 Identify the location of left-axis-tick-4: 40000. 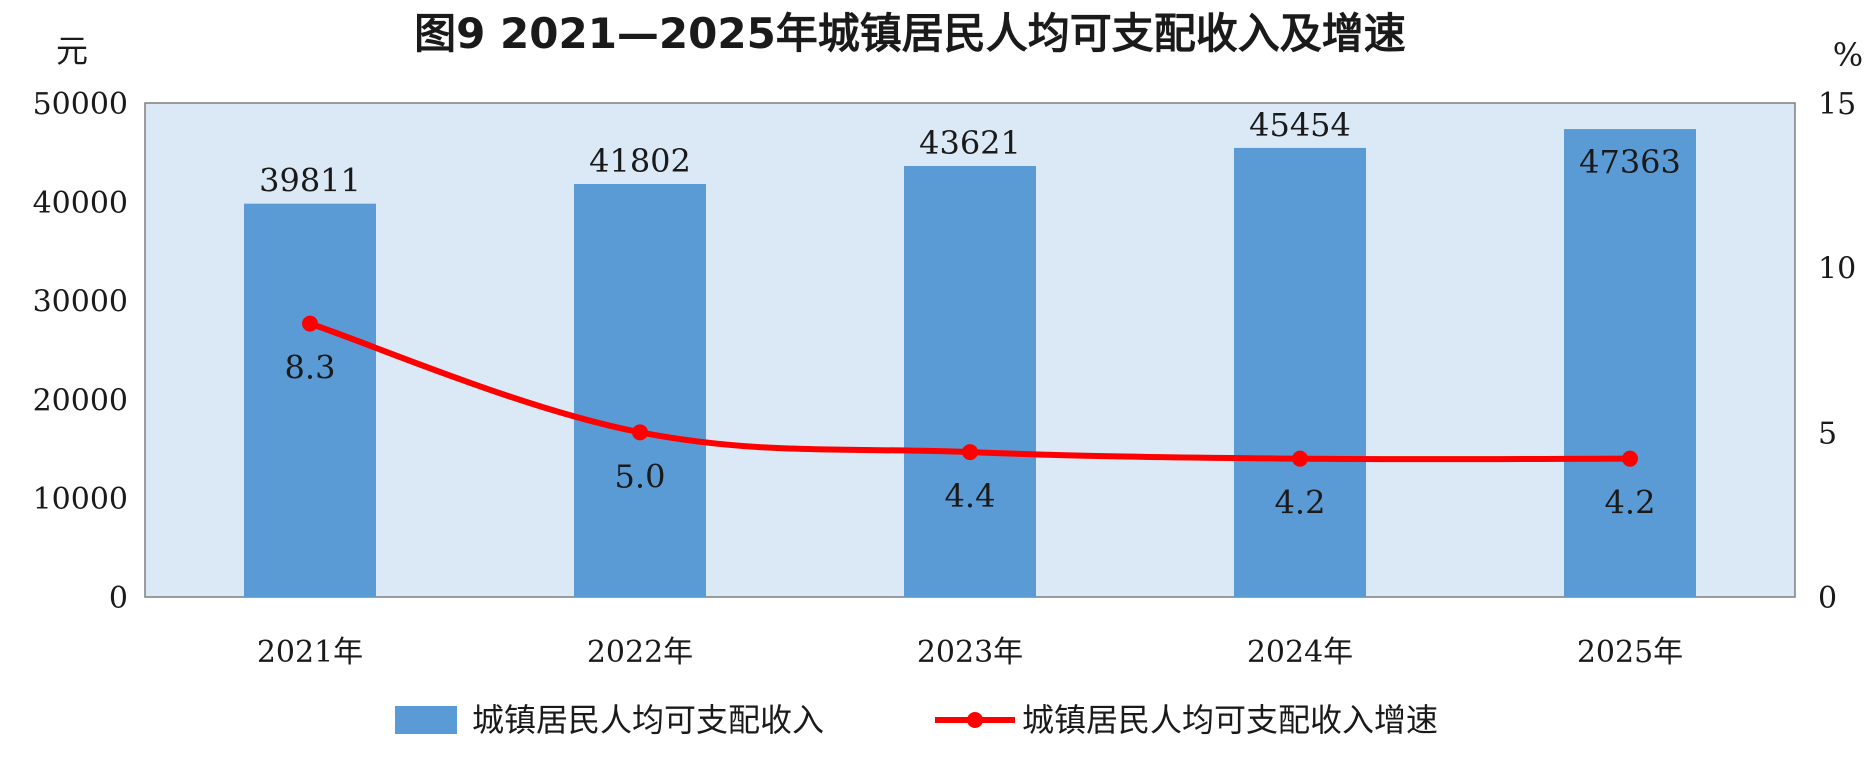
(80, 203).